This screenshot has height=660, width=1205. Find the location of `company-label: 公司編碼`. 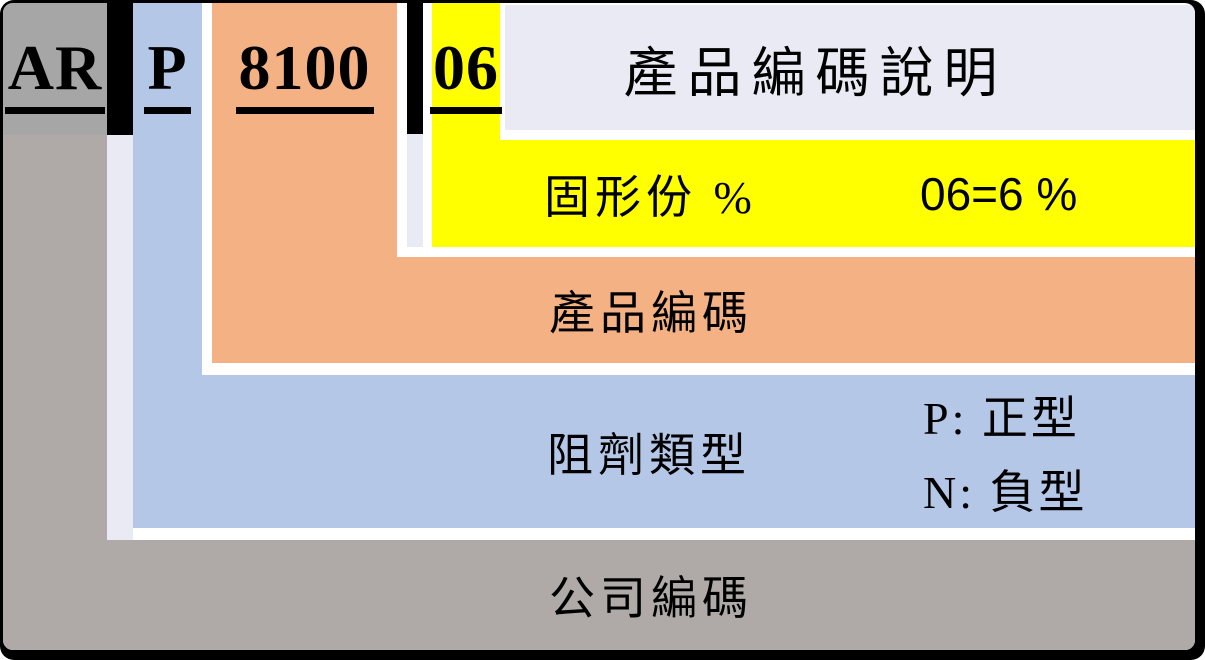

company-label: 公司編碼 is located at coordinates (651, 598).